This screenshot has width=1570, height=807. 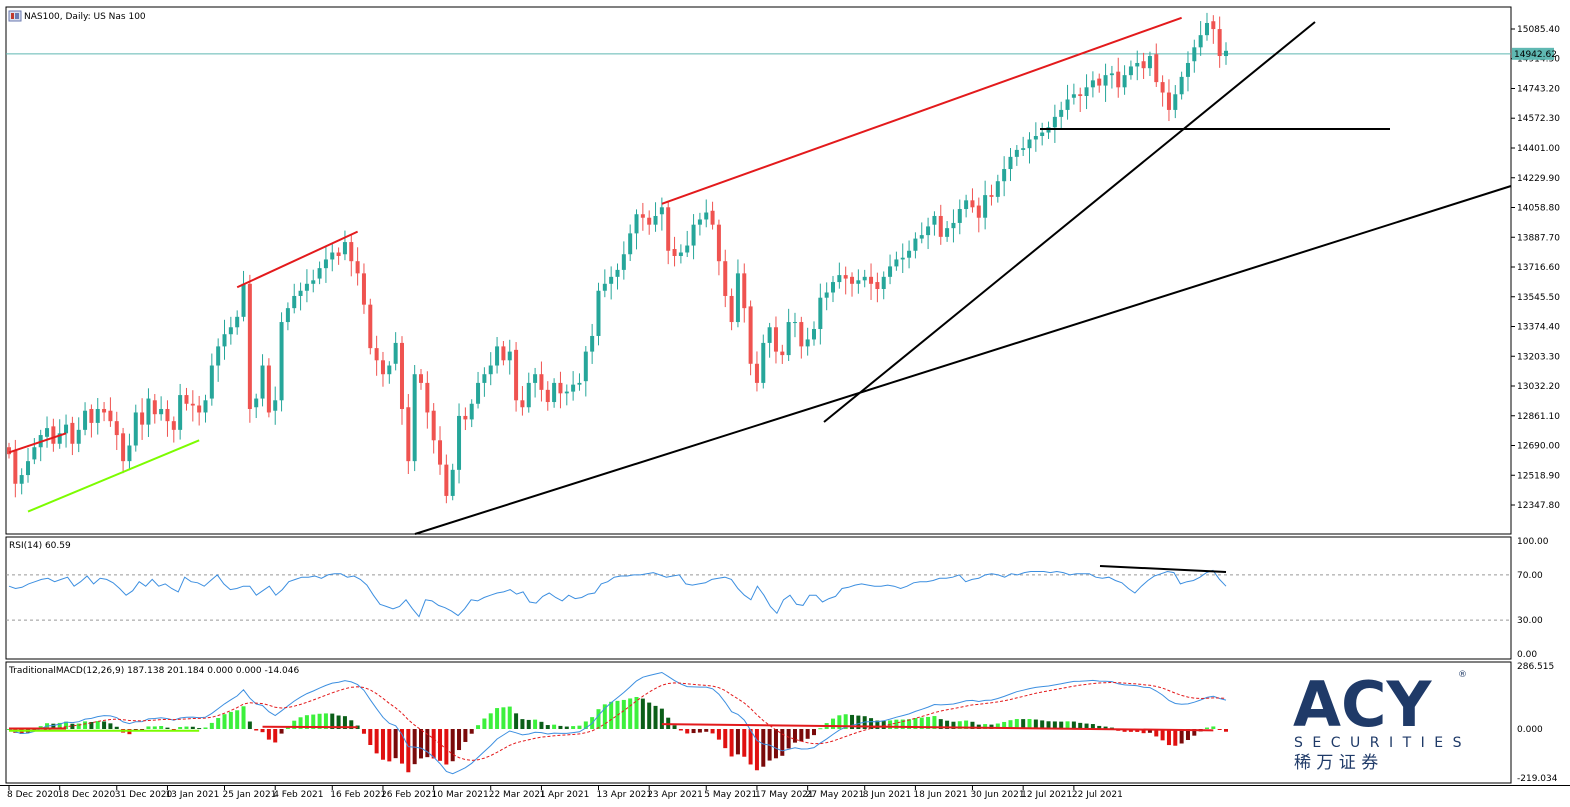 What do you see at coordinates (15, 16) in the screenshot?
I see `chart-window-icon` at bounding box center [15, 16].